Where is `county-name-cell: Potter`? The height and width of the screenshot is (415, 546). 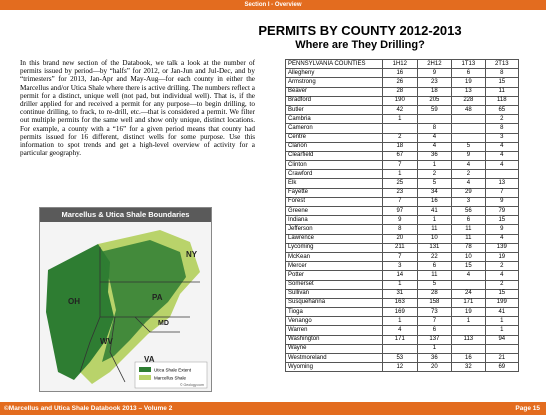 county-name-cell: Potter is located at coordinates (334, 275).